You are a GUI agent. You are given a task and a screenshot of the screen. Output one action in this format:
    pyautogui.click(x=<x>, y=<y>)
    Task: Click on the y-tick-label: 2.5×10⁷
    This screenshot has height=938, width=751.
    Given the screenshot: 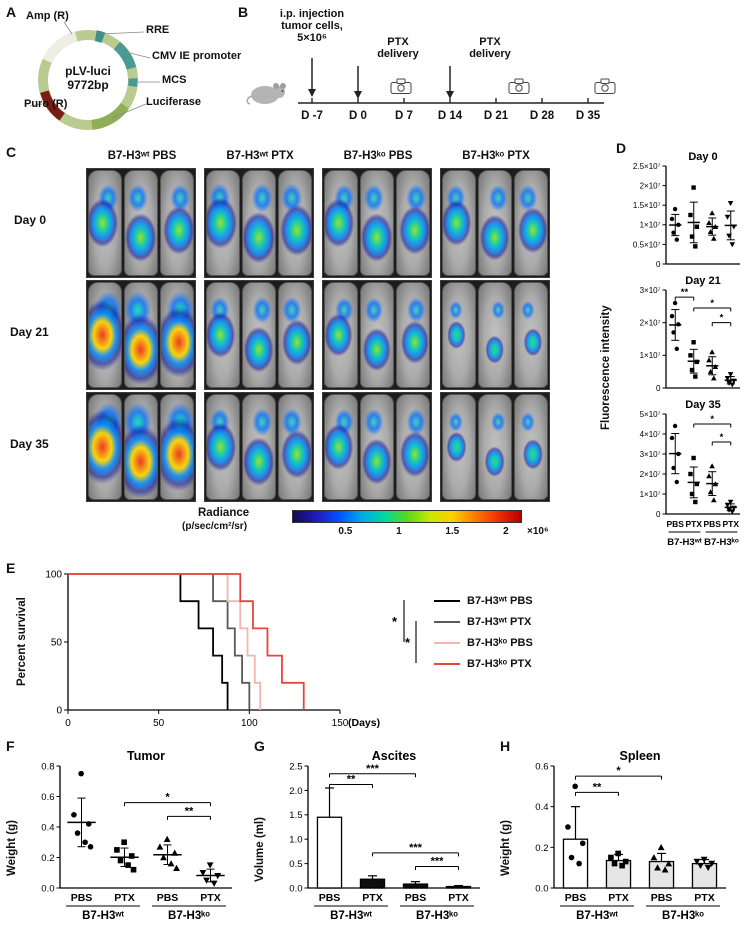 What is the action you would take?
    pyautogui.click(x=647, y=166)
    